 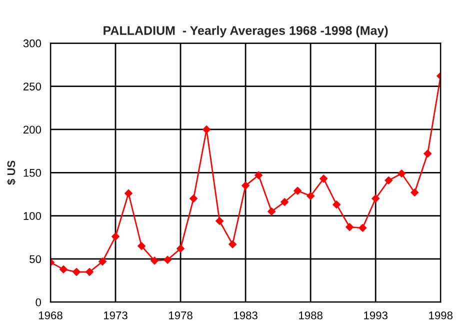 I want to click on y-tick-label: 200, so click(x=32, y=130).